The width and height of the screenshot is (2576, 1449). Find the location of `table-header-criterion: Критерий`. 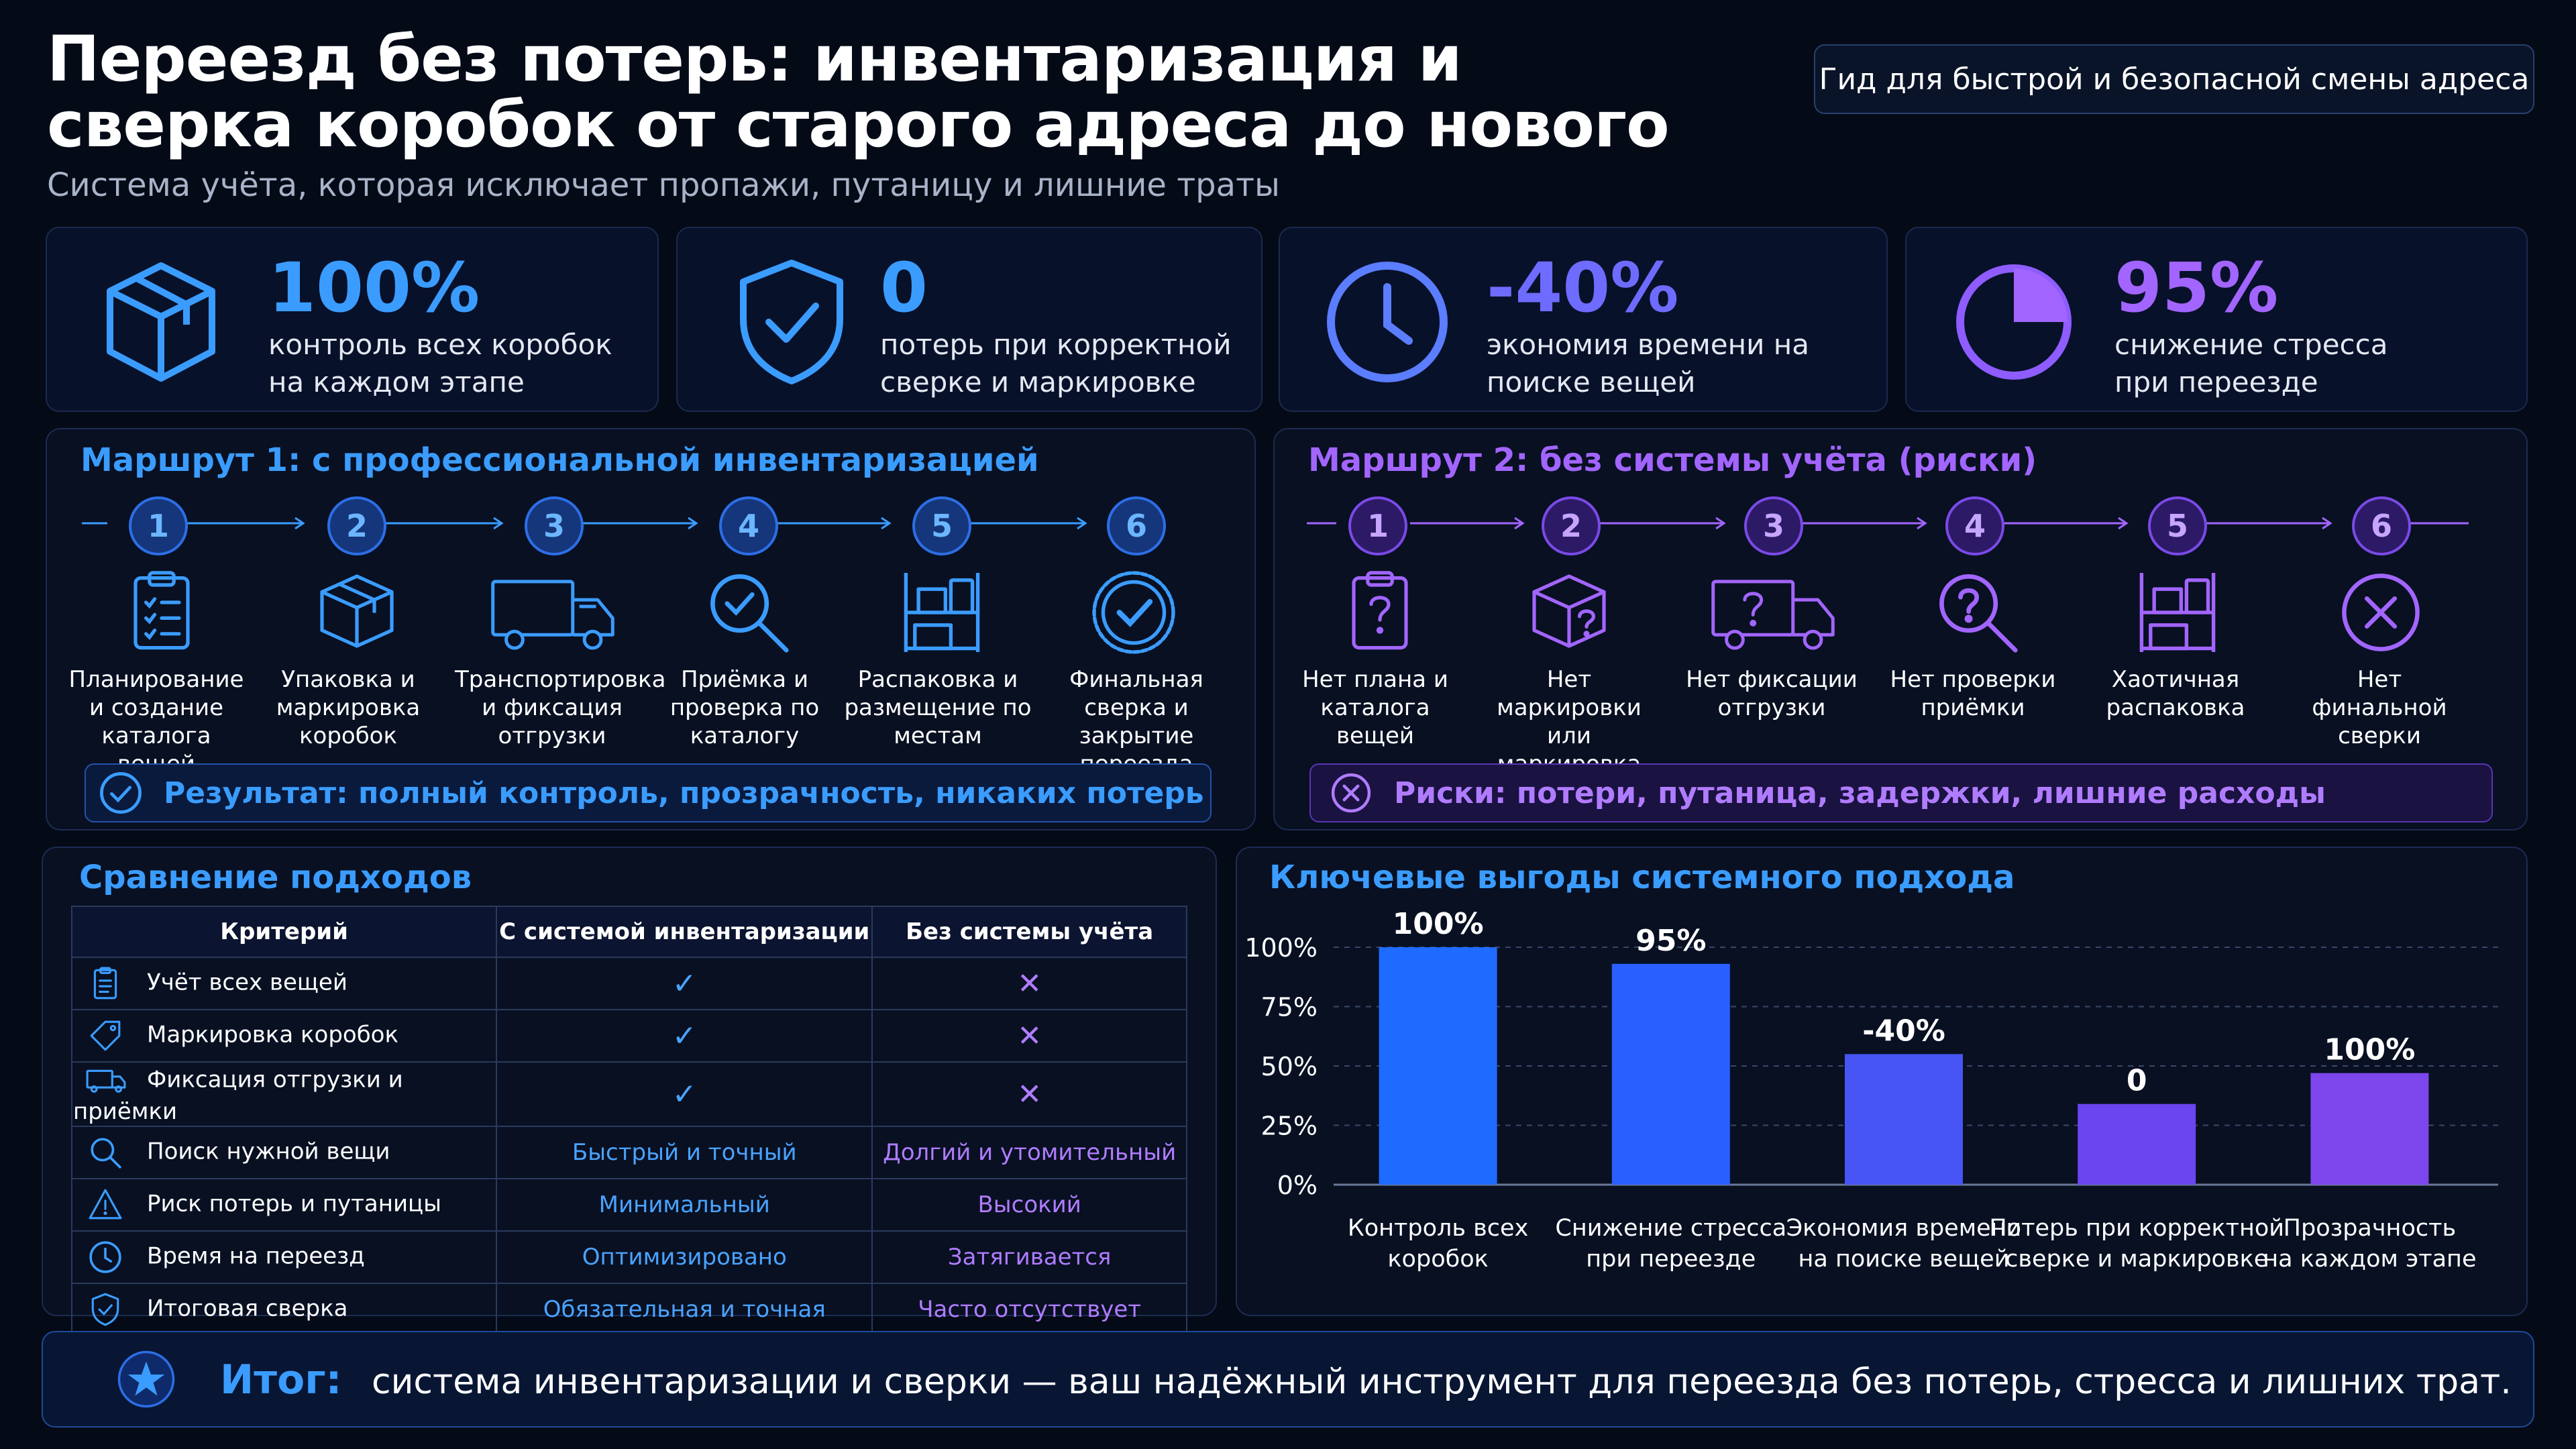

table-header-criterion: Критерий is located at coordinates (284, 932).